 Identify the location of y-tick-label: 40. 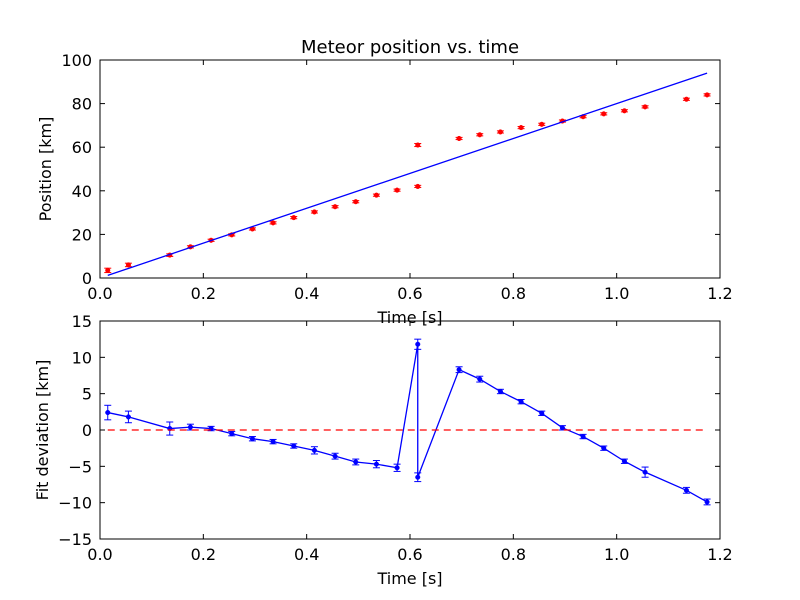
(82, 191).